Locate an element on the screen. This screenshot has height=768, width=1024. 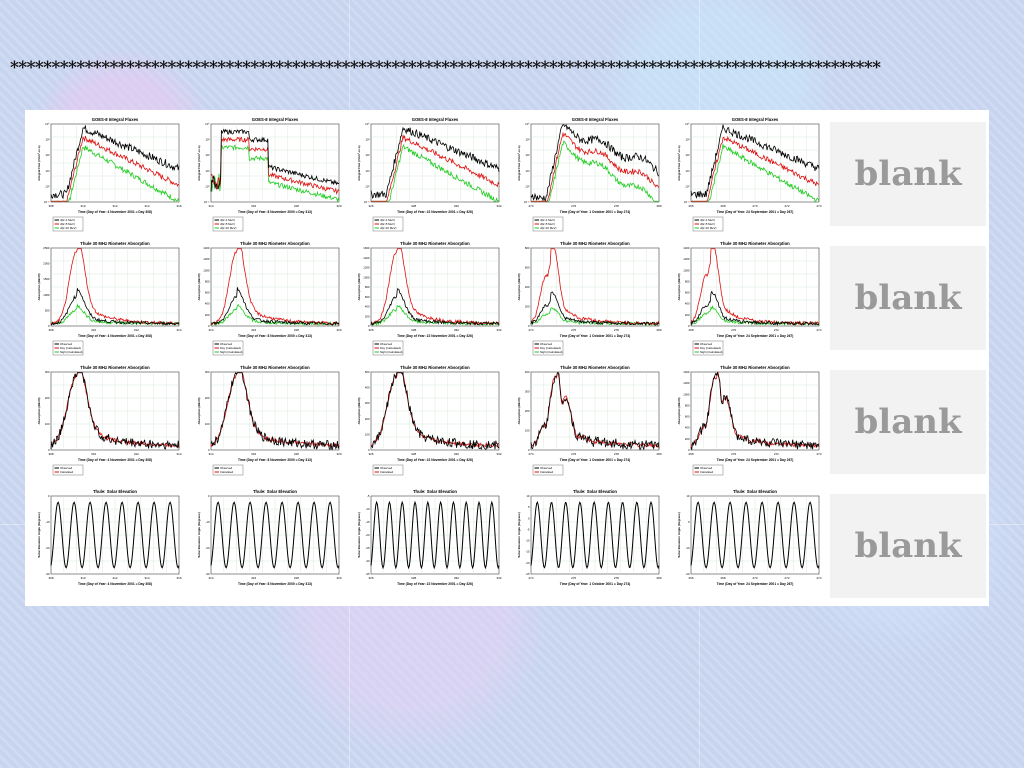
x-tick-label: 326 is located at coordinates (370, 206).